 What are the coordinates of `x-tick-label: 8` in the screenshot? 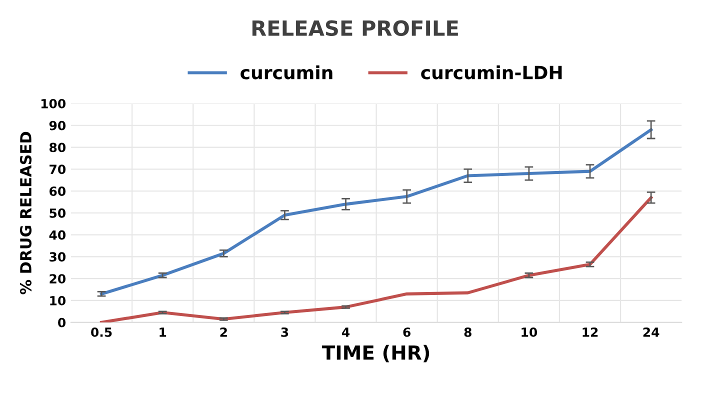 It's located at (468, 332).